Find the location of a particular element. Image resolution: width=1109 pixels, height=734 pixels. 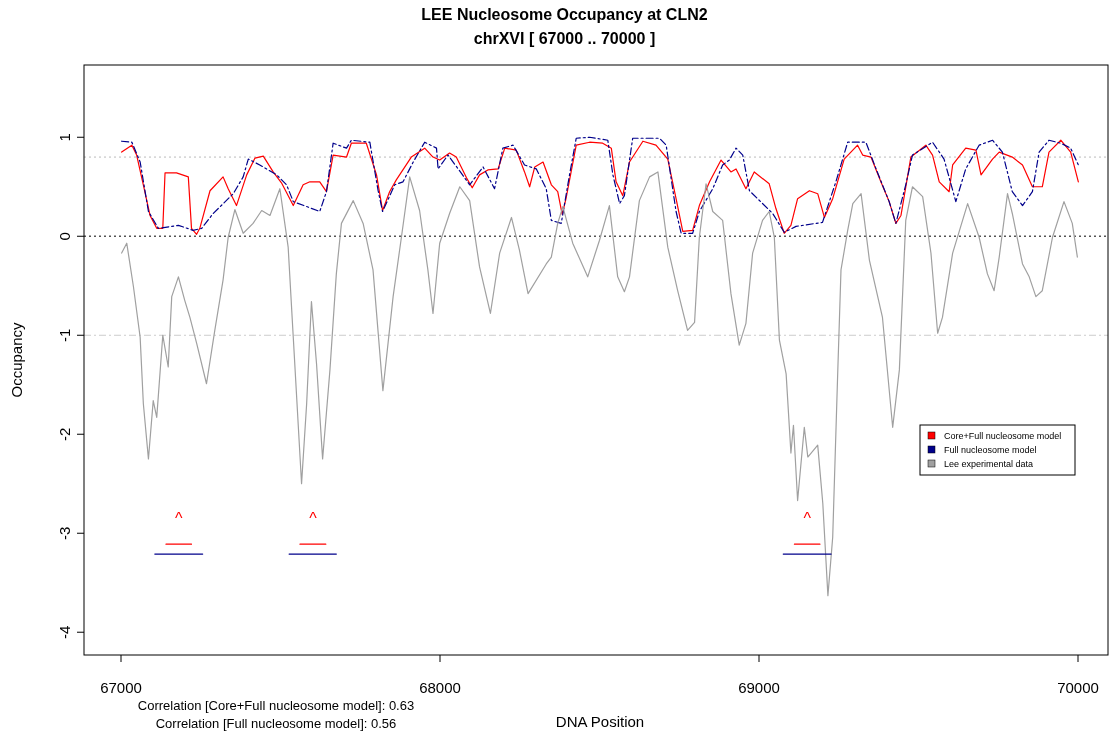

x-axis-title: DNA Position is located at coordinates (600, 721).